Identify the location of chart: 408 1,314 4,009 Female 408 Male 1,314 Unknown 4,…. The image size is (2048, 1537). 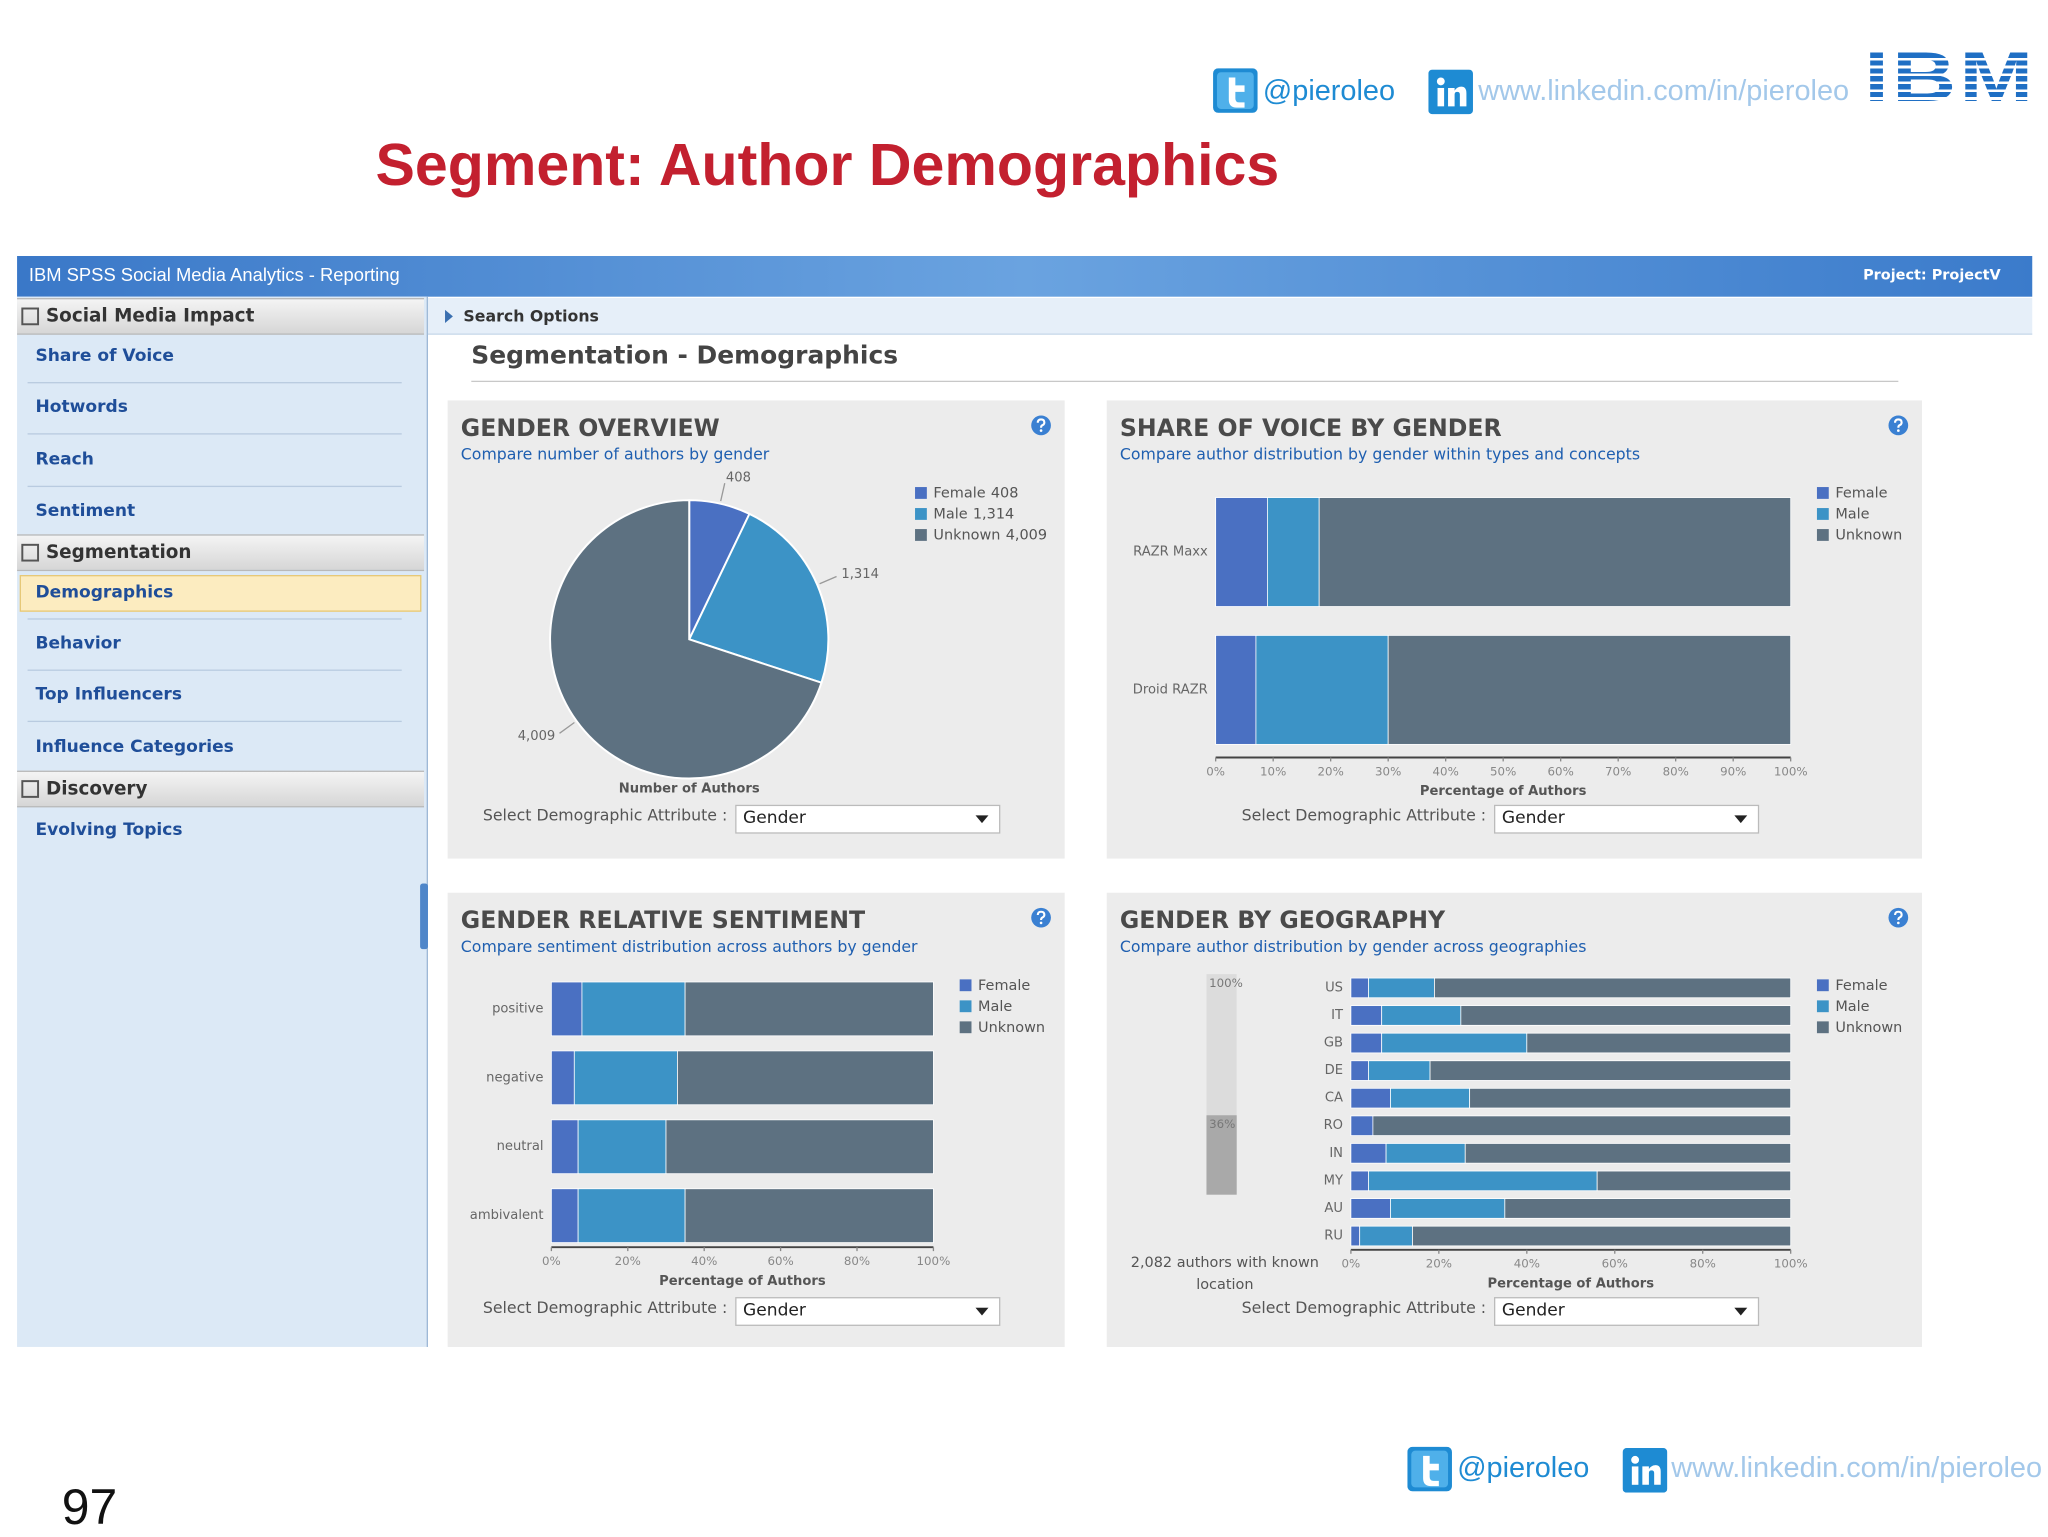
(782, 634).